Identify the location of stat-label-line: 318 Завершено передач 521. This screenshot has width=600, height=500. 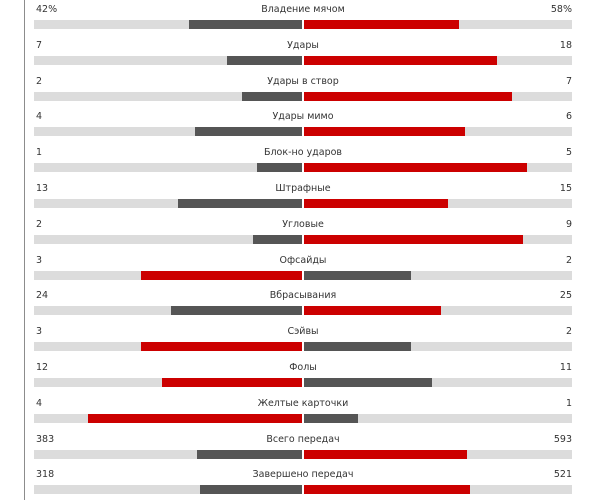
(303, 476).